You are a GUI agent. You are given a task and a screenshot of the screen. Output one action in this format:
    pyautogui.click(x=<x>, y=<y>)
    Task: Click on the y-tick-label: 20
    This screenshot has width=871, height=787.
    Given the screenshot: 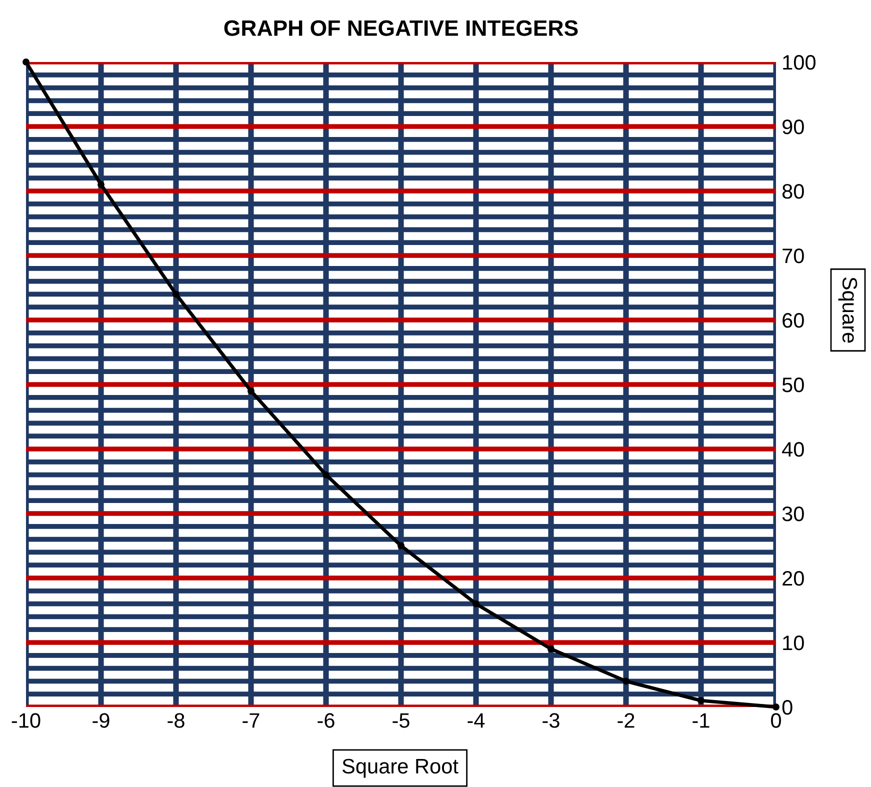 What is the action you would take?
    pyautogui.click(x=793, y=578)
    